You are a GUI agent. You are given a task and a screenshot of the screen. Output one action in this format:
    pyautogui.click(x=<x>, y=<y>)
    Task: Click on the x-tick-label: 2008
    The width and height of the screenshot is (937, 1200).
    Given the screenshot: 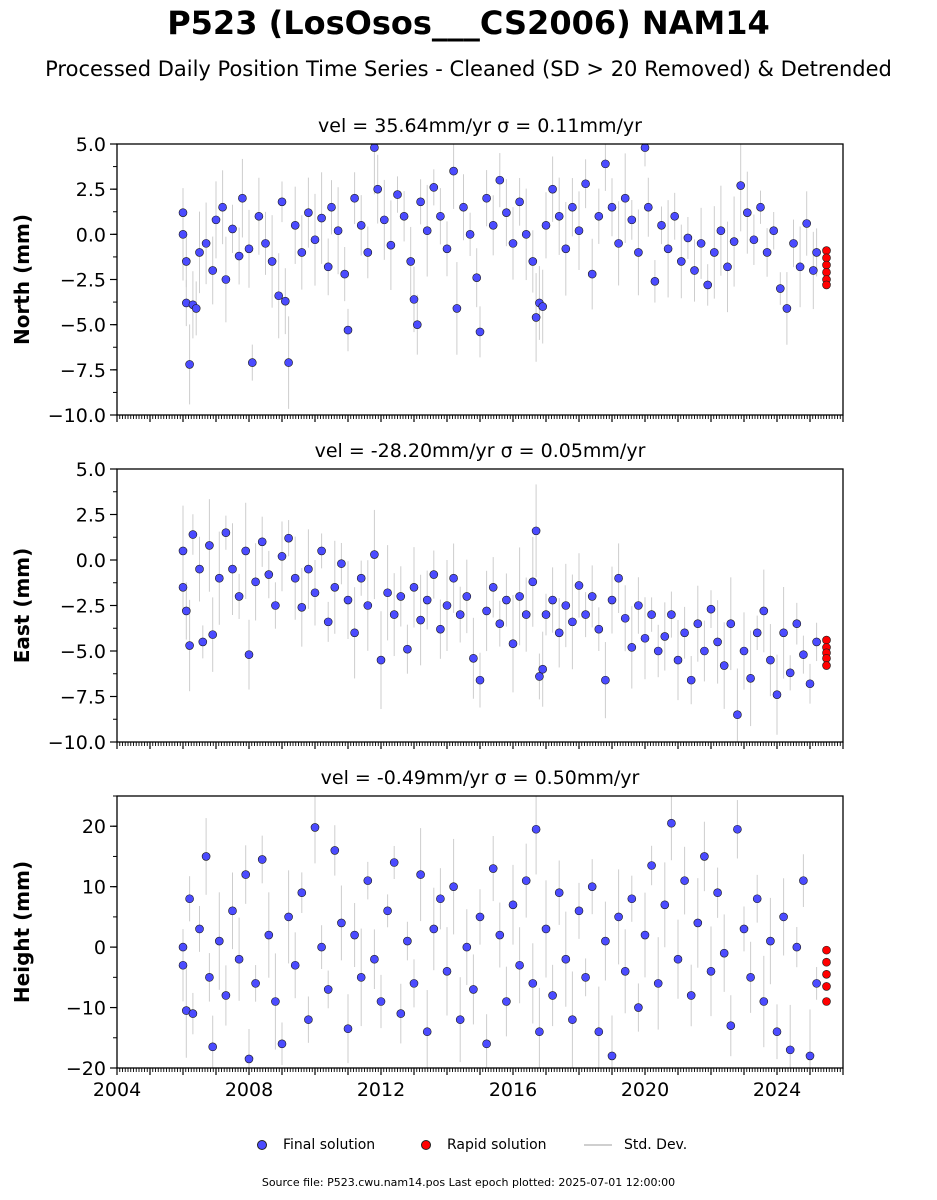 What is the action you would take?
    pyautogui.click(x=249, y=1090)
    